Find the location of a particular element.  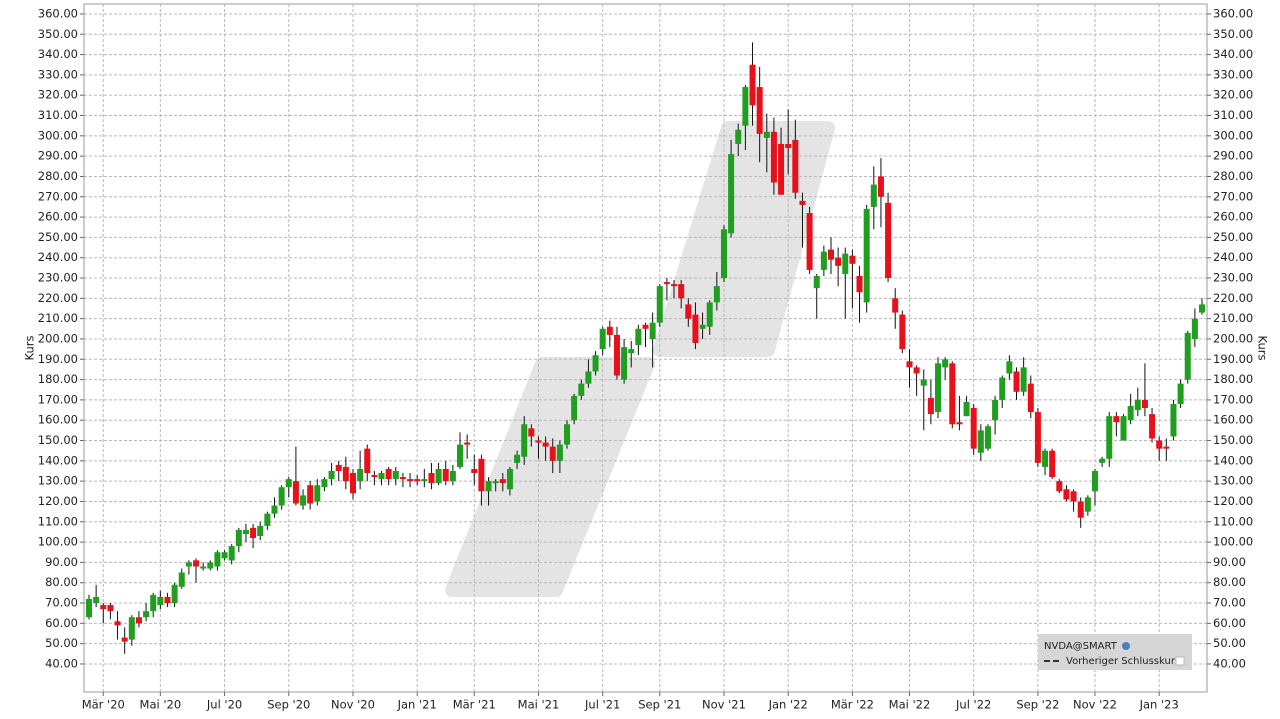

y2-tick-label: 90.00 is located at coordinates (1229, 562).